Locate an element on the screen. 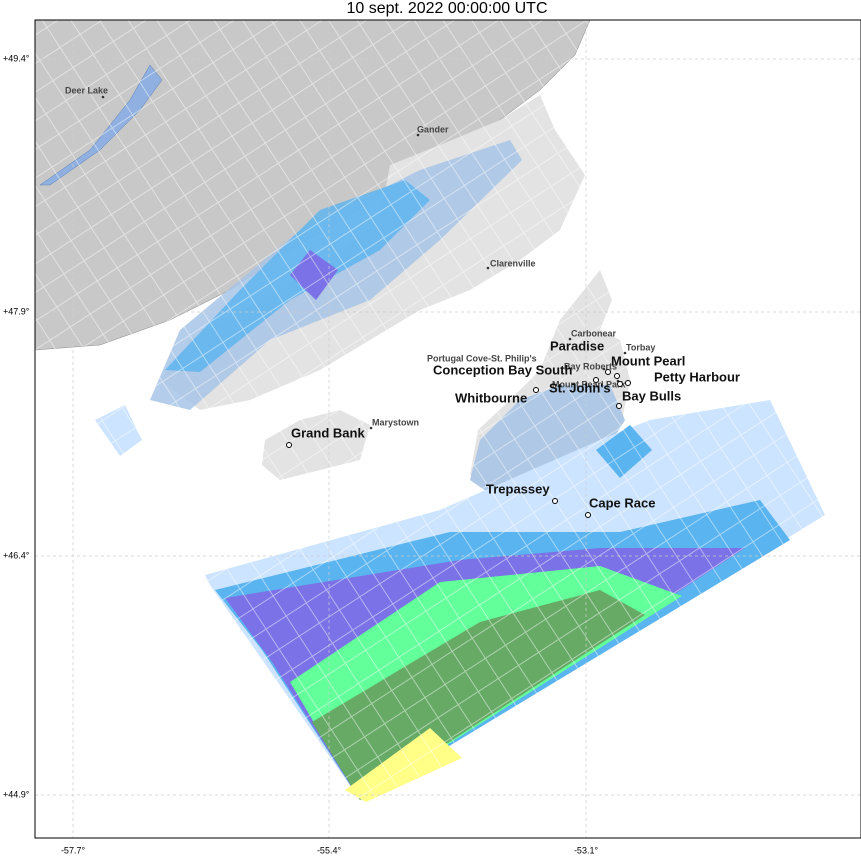 The width and height of the screenshot is (861, 862). place-label: Torbay is located at coordinates (640, 347).